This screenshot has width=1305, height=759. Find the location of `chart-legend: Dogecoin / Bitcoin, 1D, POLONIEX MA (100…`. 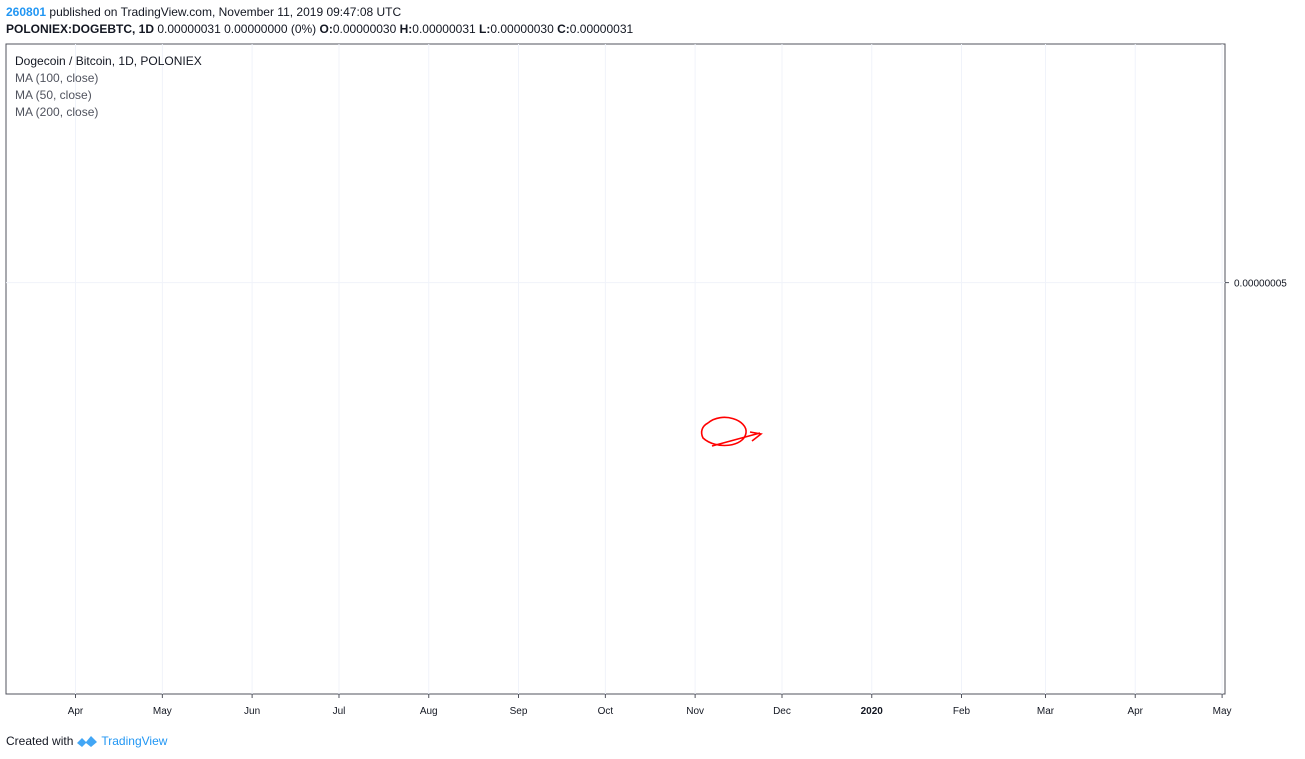

chart-legend: Dogecoin / Bitcoin, 1D, POLONIEX MA (100… is located at coordinates (108, 87).